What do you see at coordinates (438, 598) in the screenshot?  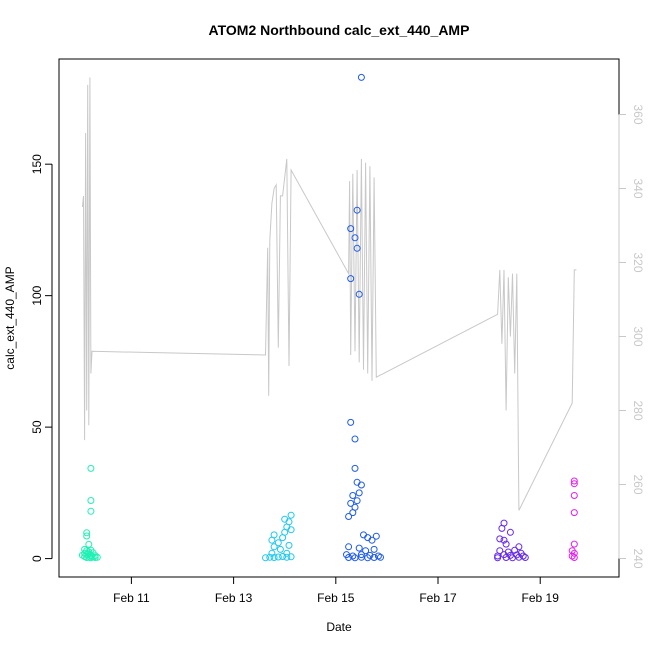 I see `x-tick-label: Feb 17` at bounding box center [438, 598].